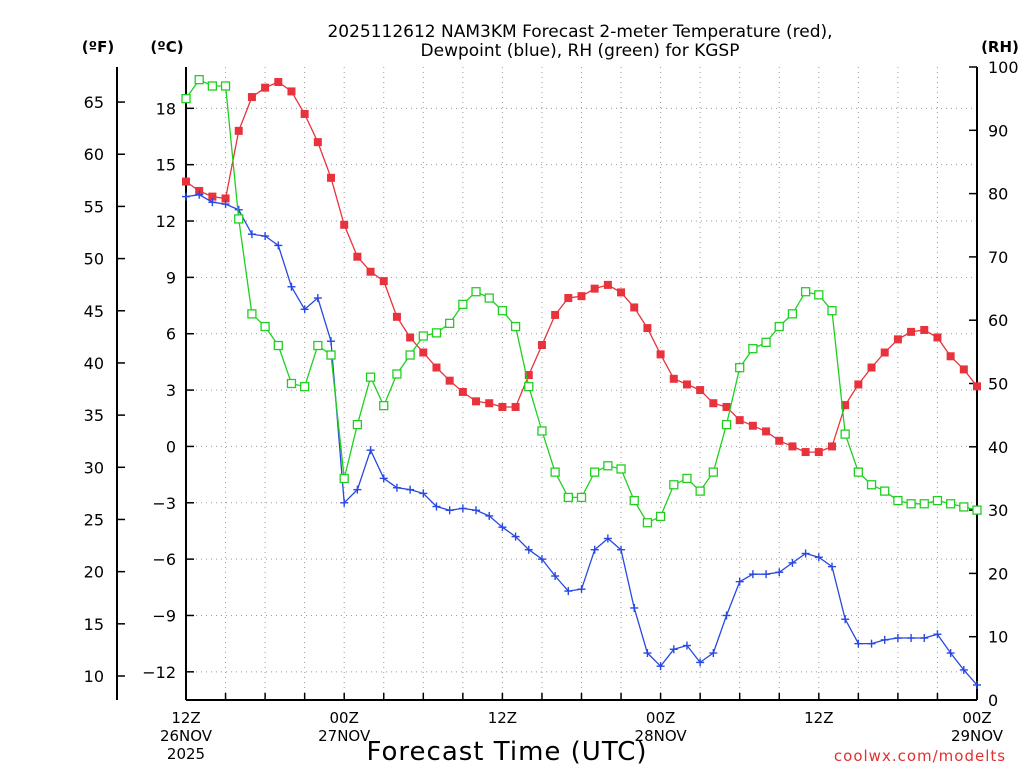  Describe the element at coordinates (580, 51) in the screenshot. I see `chart-title-line-2: Dewpoint (blue), RH (green) for KGSP` at that location.